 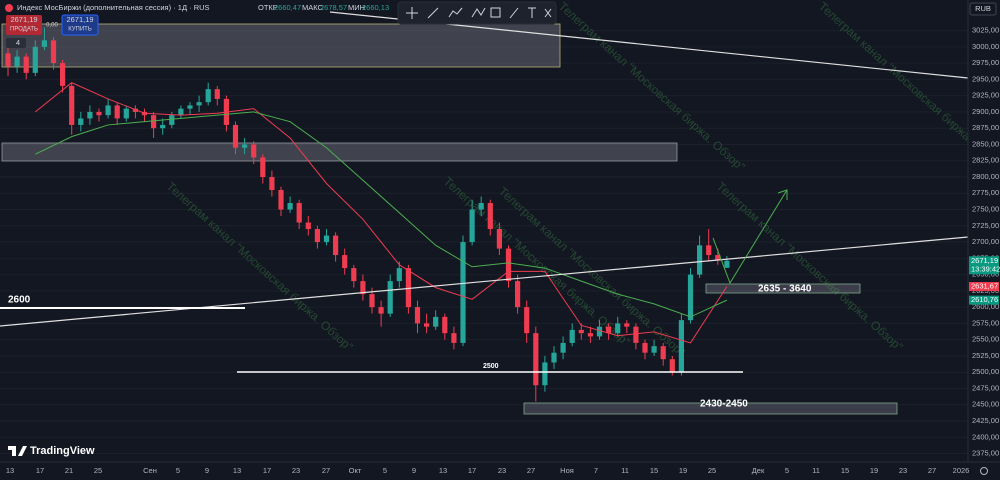 What do you see at coordinates (150, 470) in the screenshot?
I see `x-tick-label: Сен` at bounding box center [150, 470].